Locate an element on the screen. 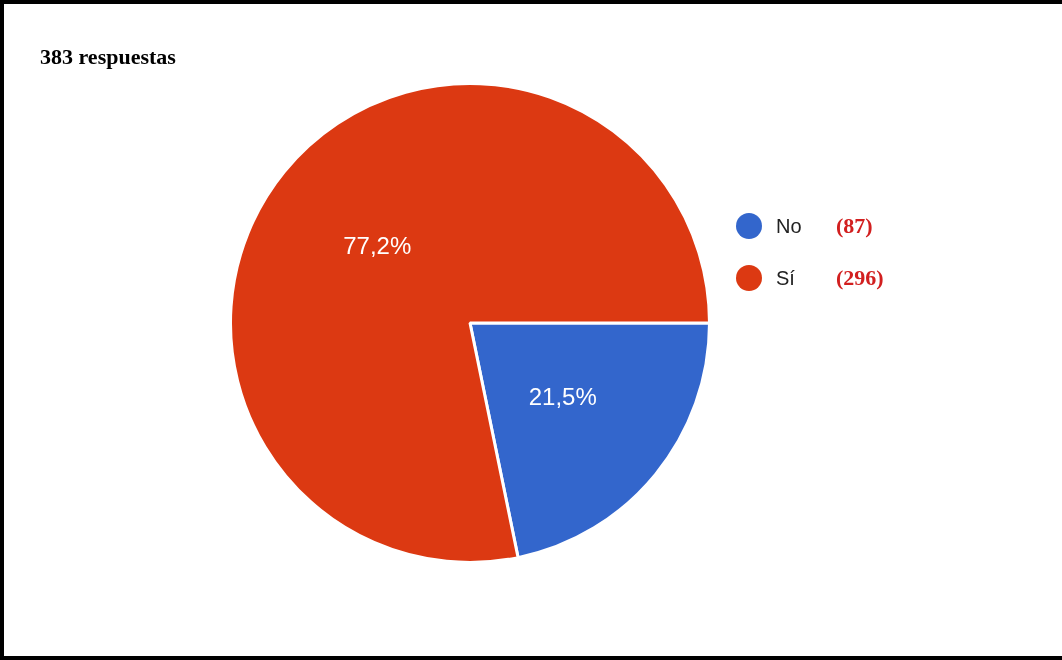 Image resolution: width=1062 pixels, height=660 pixels. chart-title: 383 respuestas is located at coordinates (108, 57).